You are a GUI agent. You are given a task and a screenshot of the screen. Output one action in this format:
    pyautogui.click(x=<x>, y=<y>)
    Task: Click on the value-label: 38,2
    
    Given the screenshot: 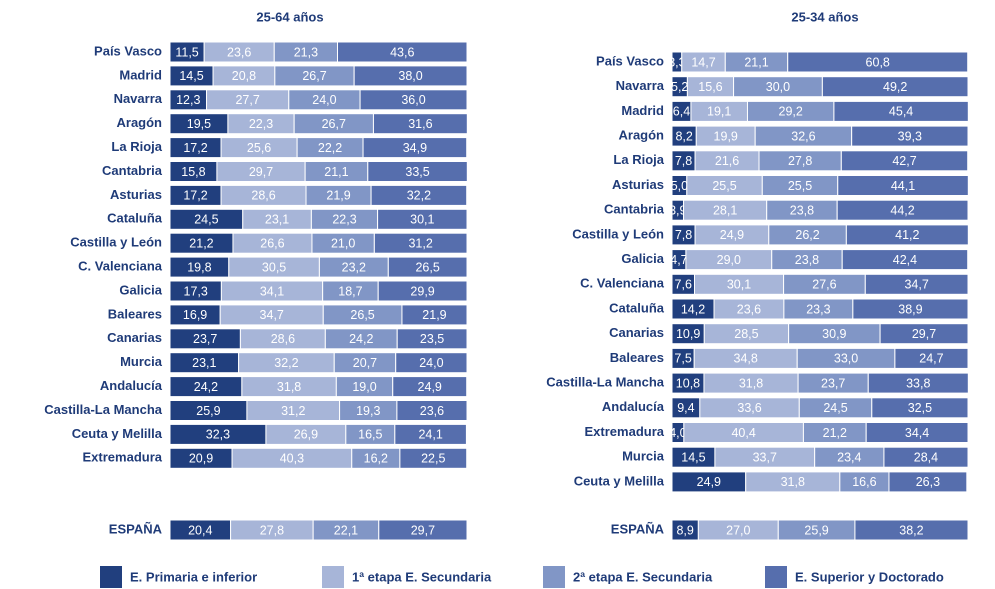 What is the action you would take?
    pyautogui.click(x=911, y=530)
    